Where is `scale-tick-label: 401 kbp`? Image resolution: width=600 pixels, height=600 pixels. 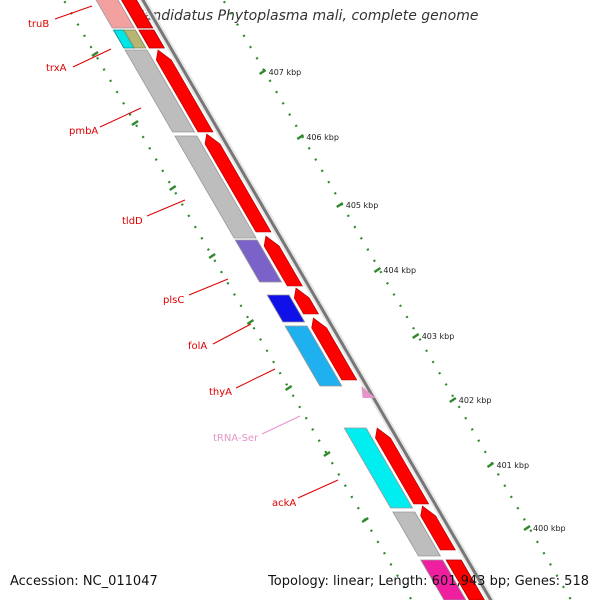 scale-tick-label: 401 kbp is located at coordinates (512, 465).